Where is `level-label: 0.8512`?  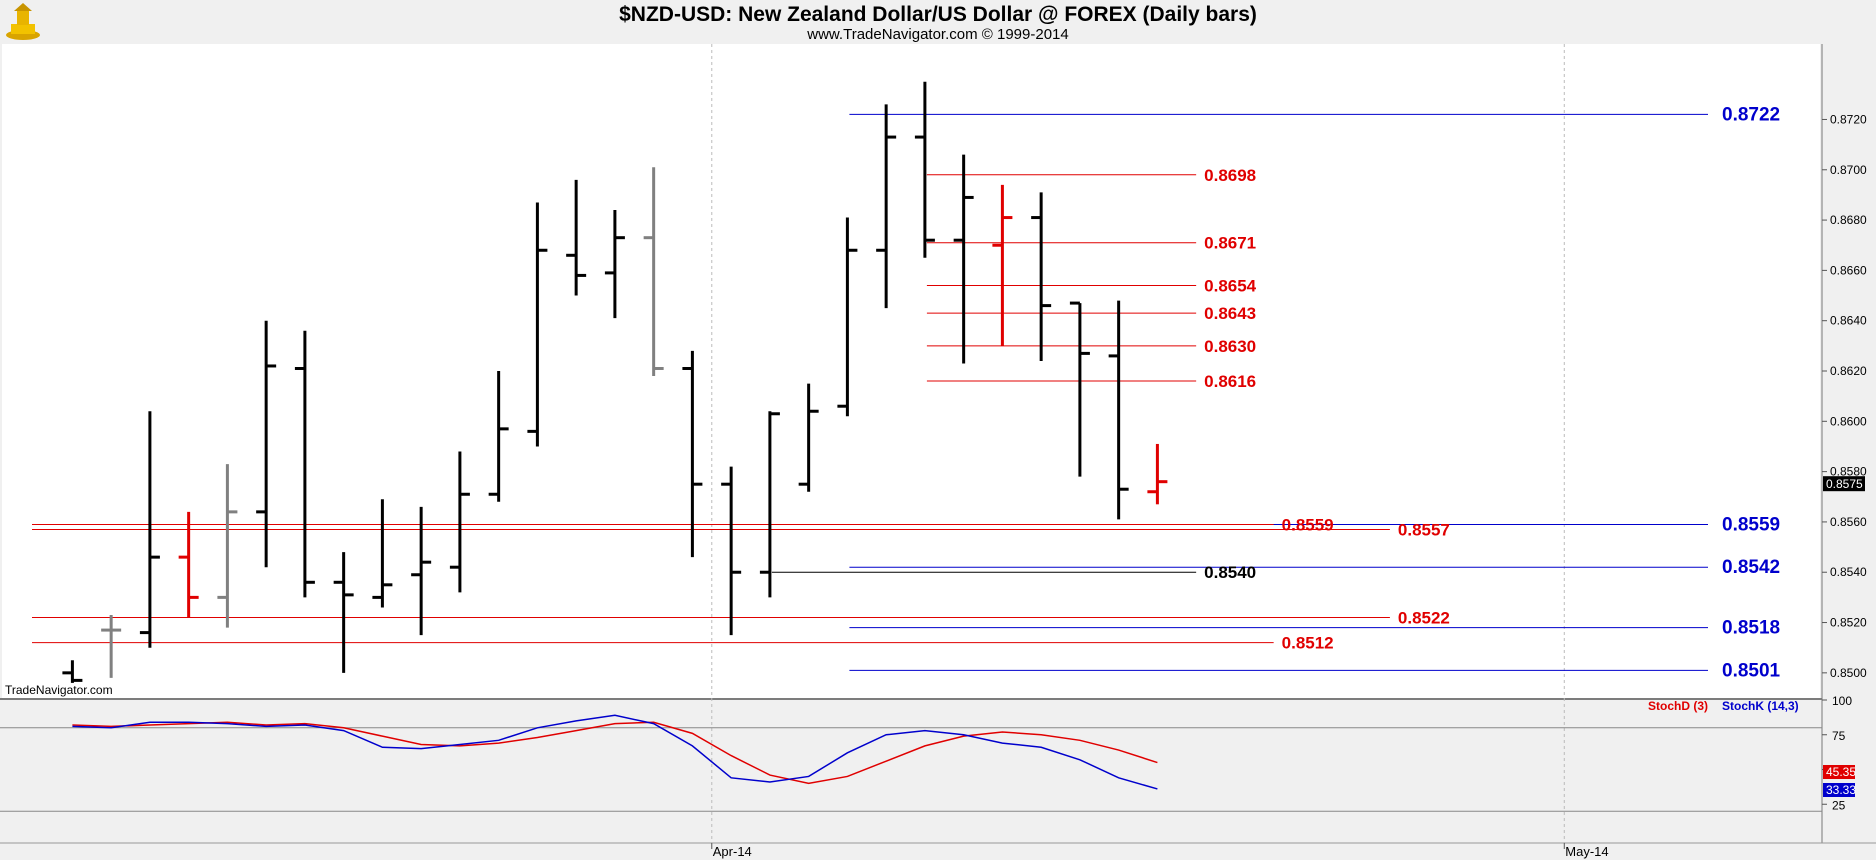
level-label: 0.8512 is located at coordinates (1308, 643).